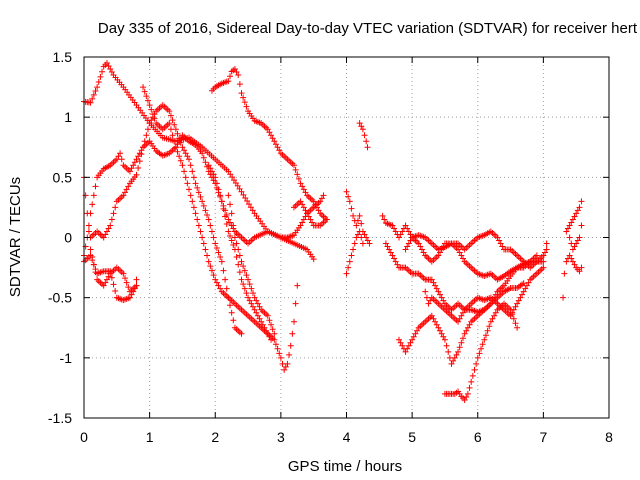 Image resolution: width=640 pixels, height=480 pixels. I want to click on x-tick-label: 2, so click(215, 437).